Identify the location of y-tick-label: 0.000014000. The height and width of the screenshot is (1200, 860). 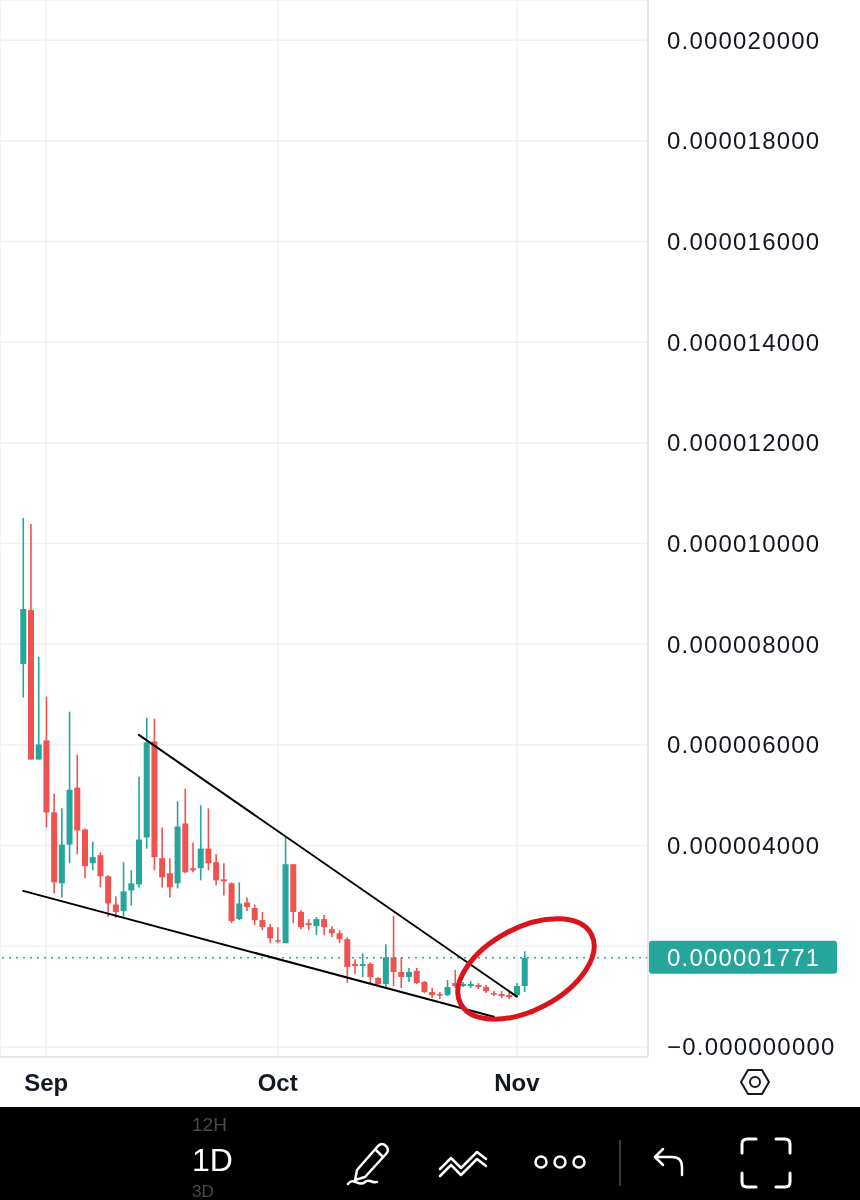
(744, 342).